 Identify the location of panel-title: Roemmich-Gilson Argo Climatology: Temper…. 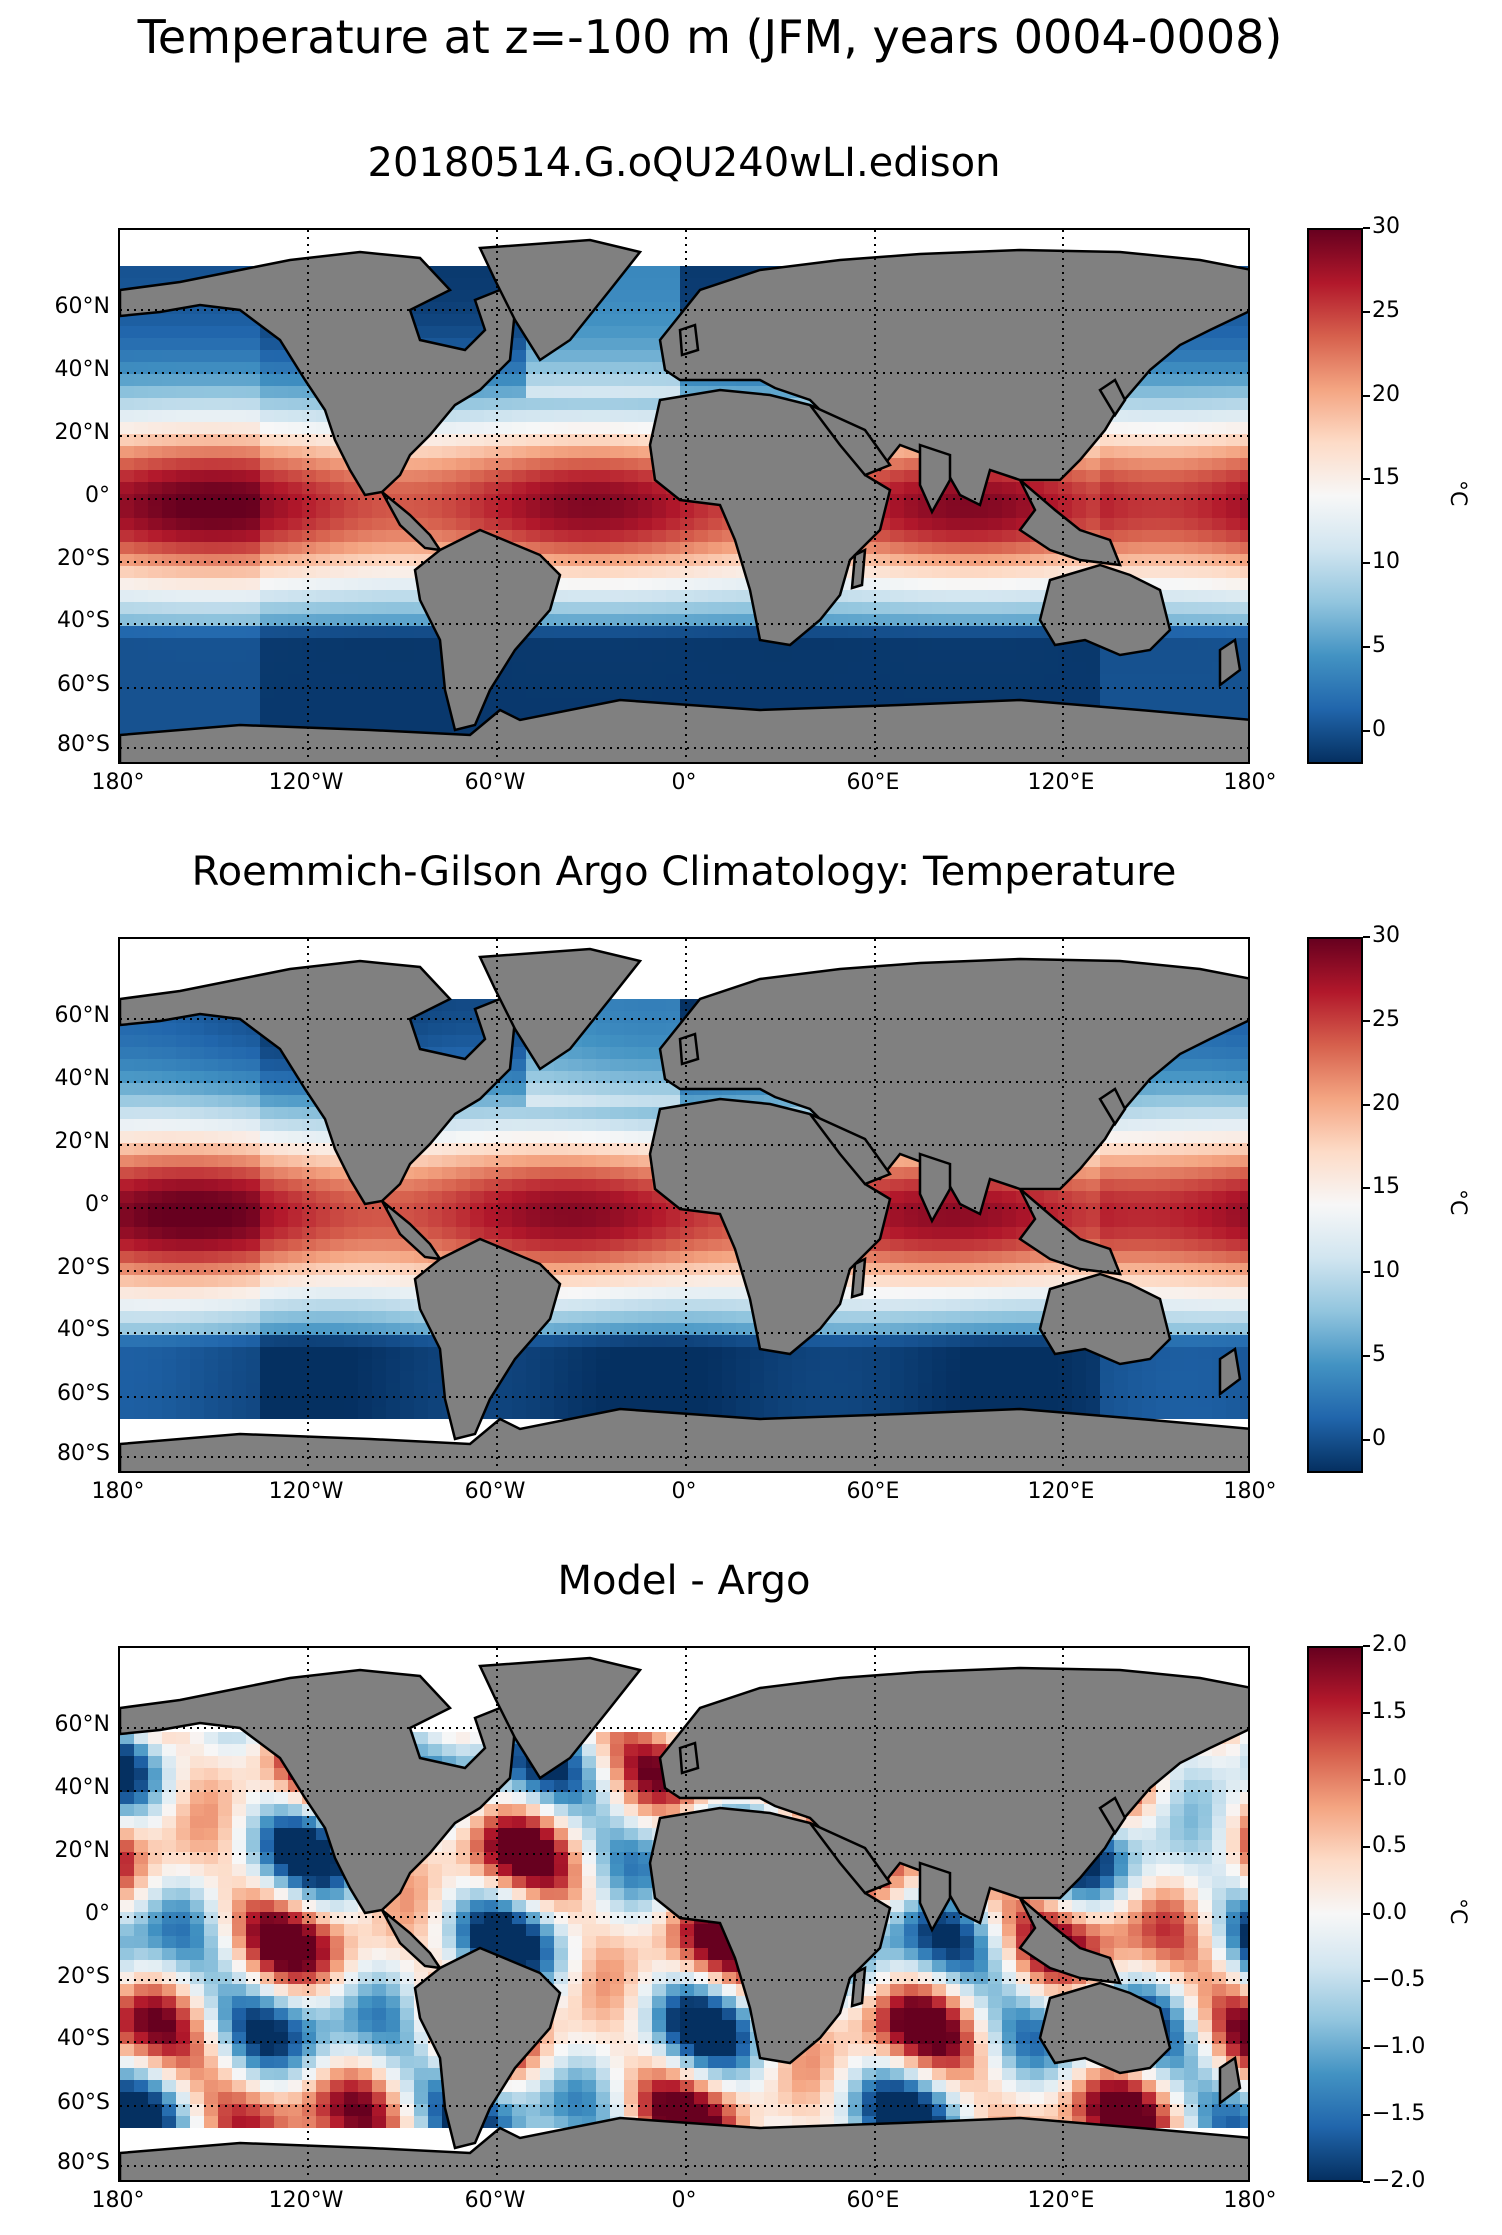
(684, 872).